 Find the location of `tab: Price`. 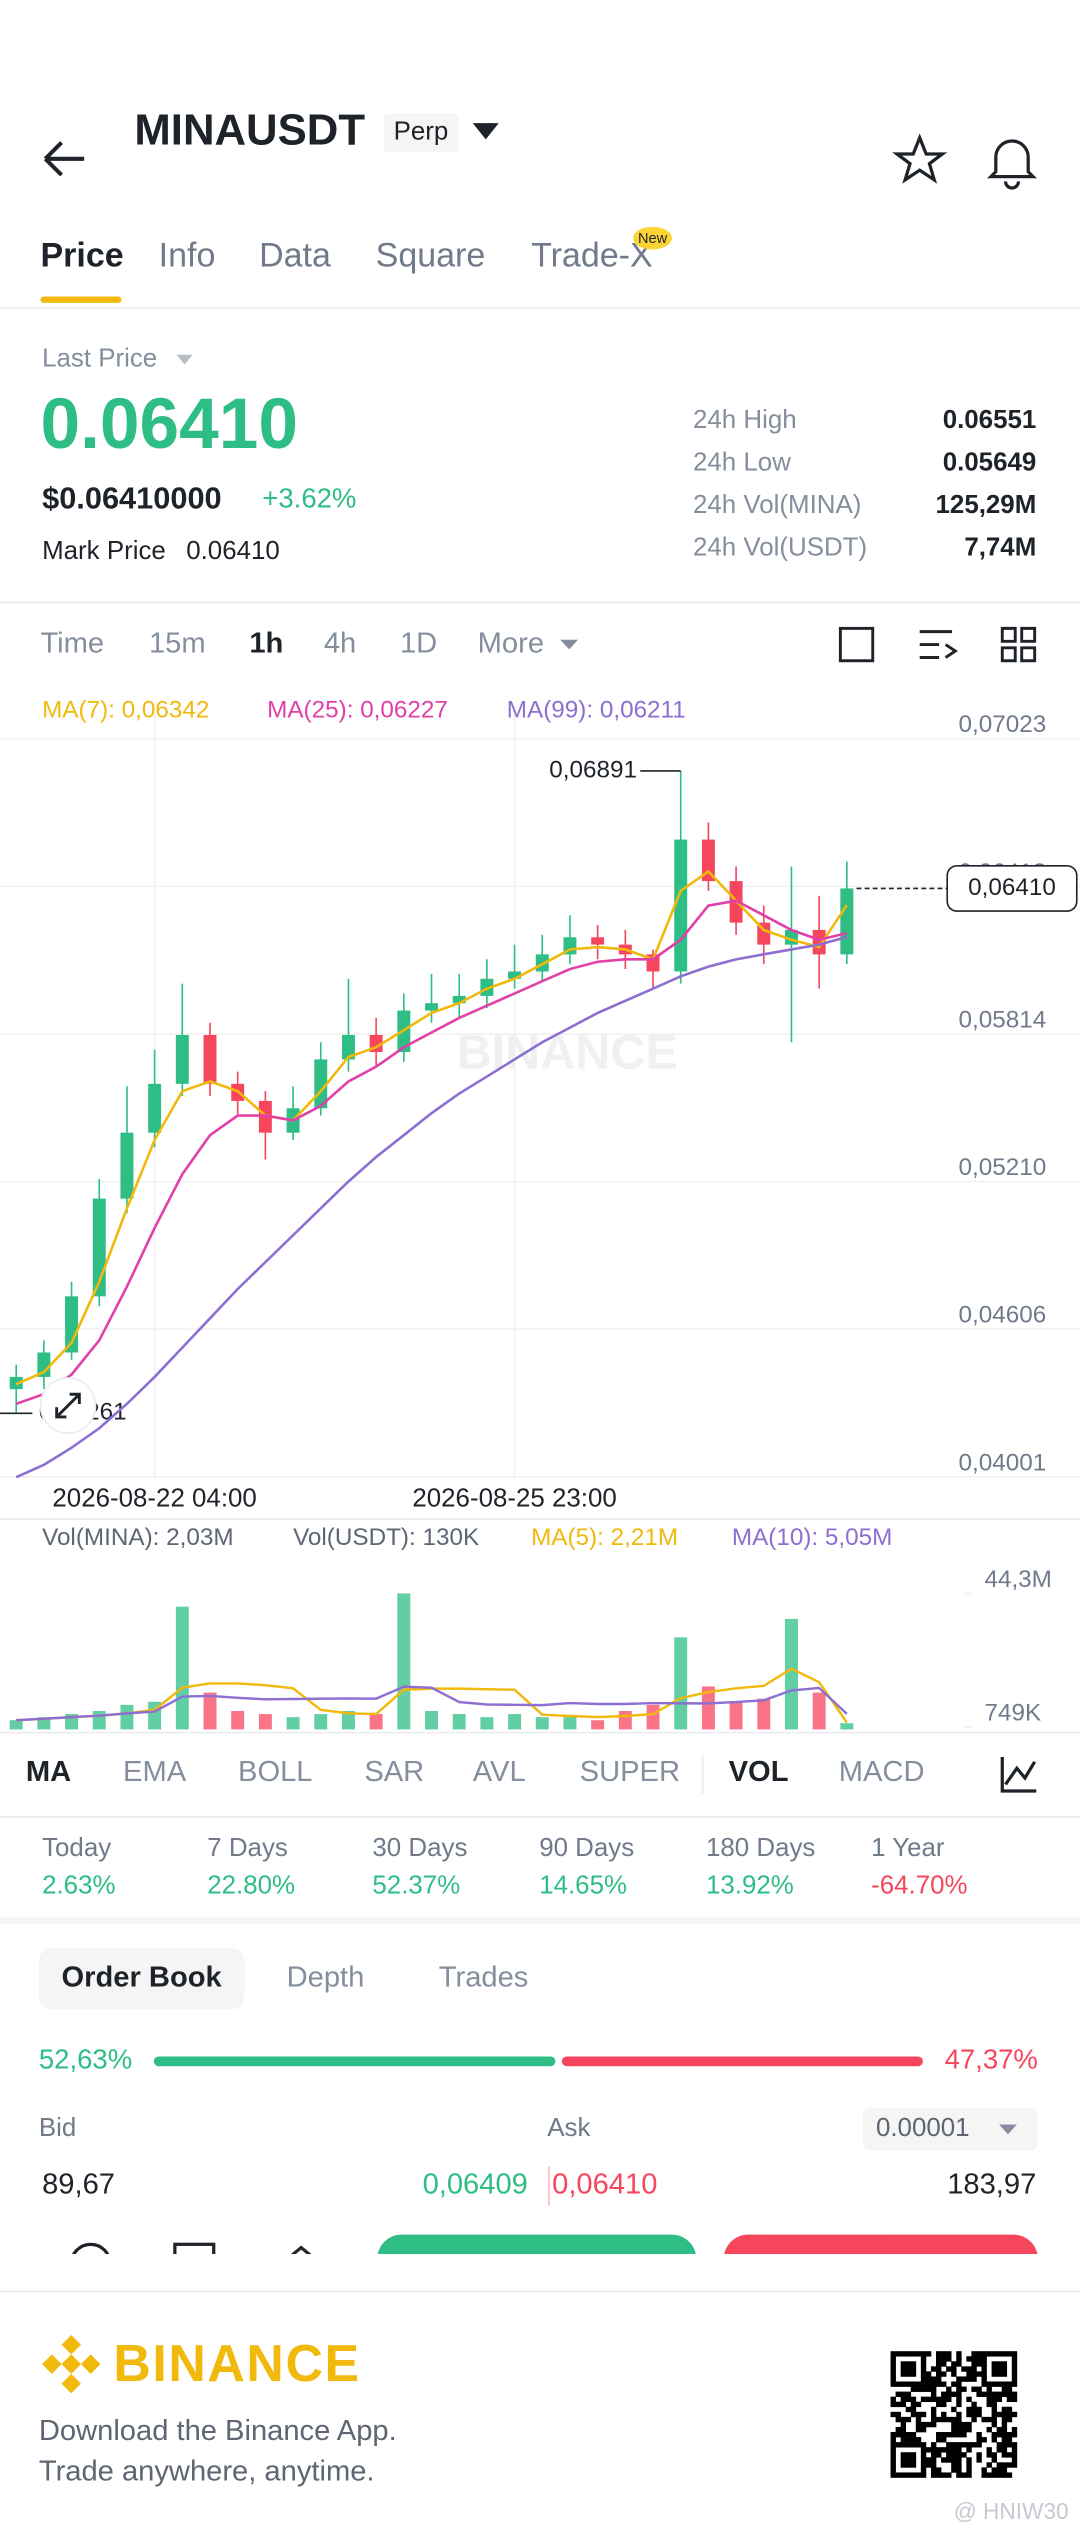

tab: Price is located at coordinates (81, 256).